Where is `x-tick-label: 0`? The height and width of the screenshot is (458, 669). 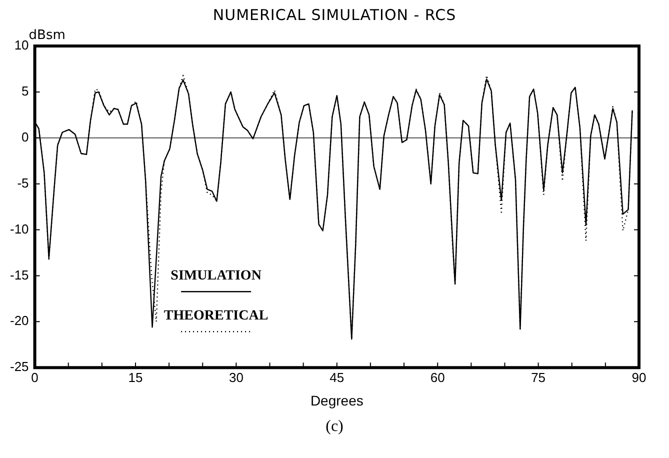
x-tick-label: 0 is located at coordinates (34, 377).